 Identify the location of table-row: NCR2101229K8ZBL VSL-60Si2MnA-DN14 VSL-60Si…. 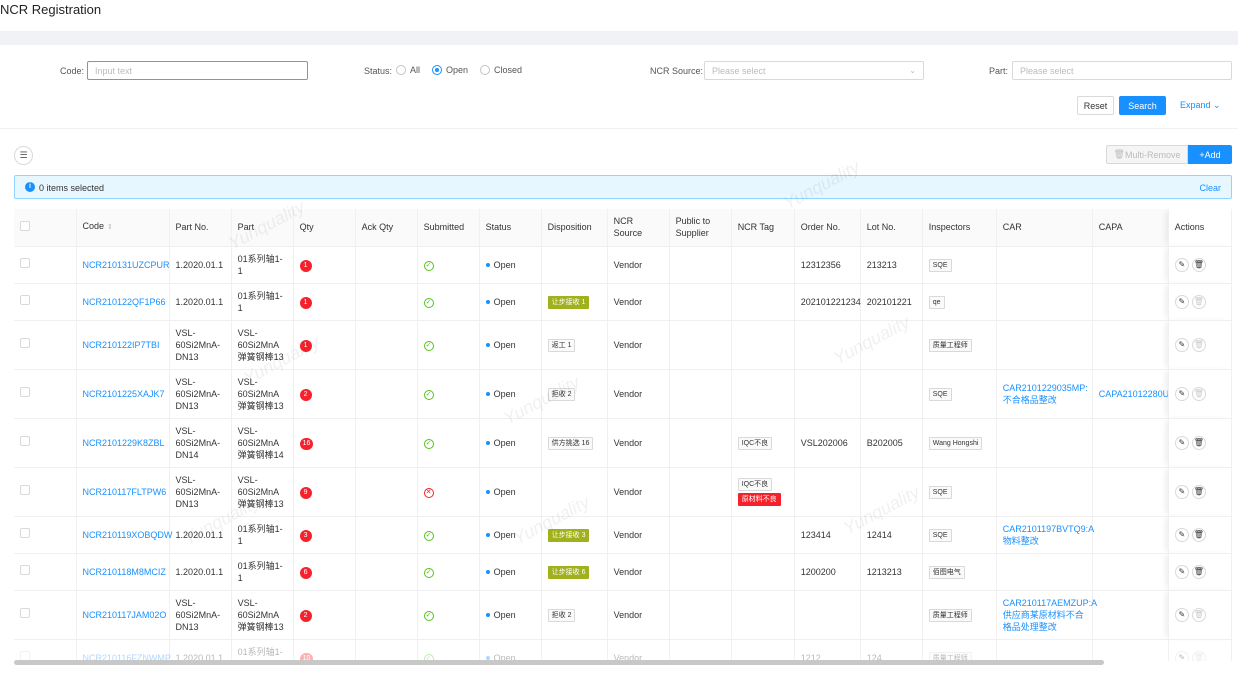
(623, 443).